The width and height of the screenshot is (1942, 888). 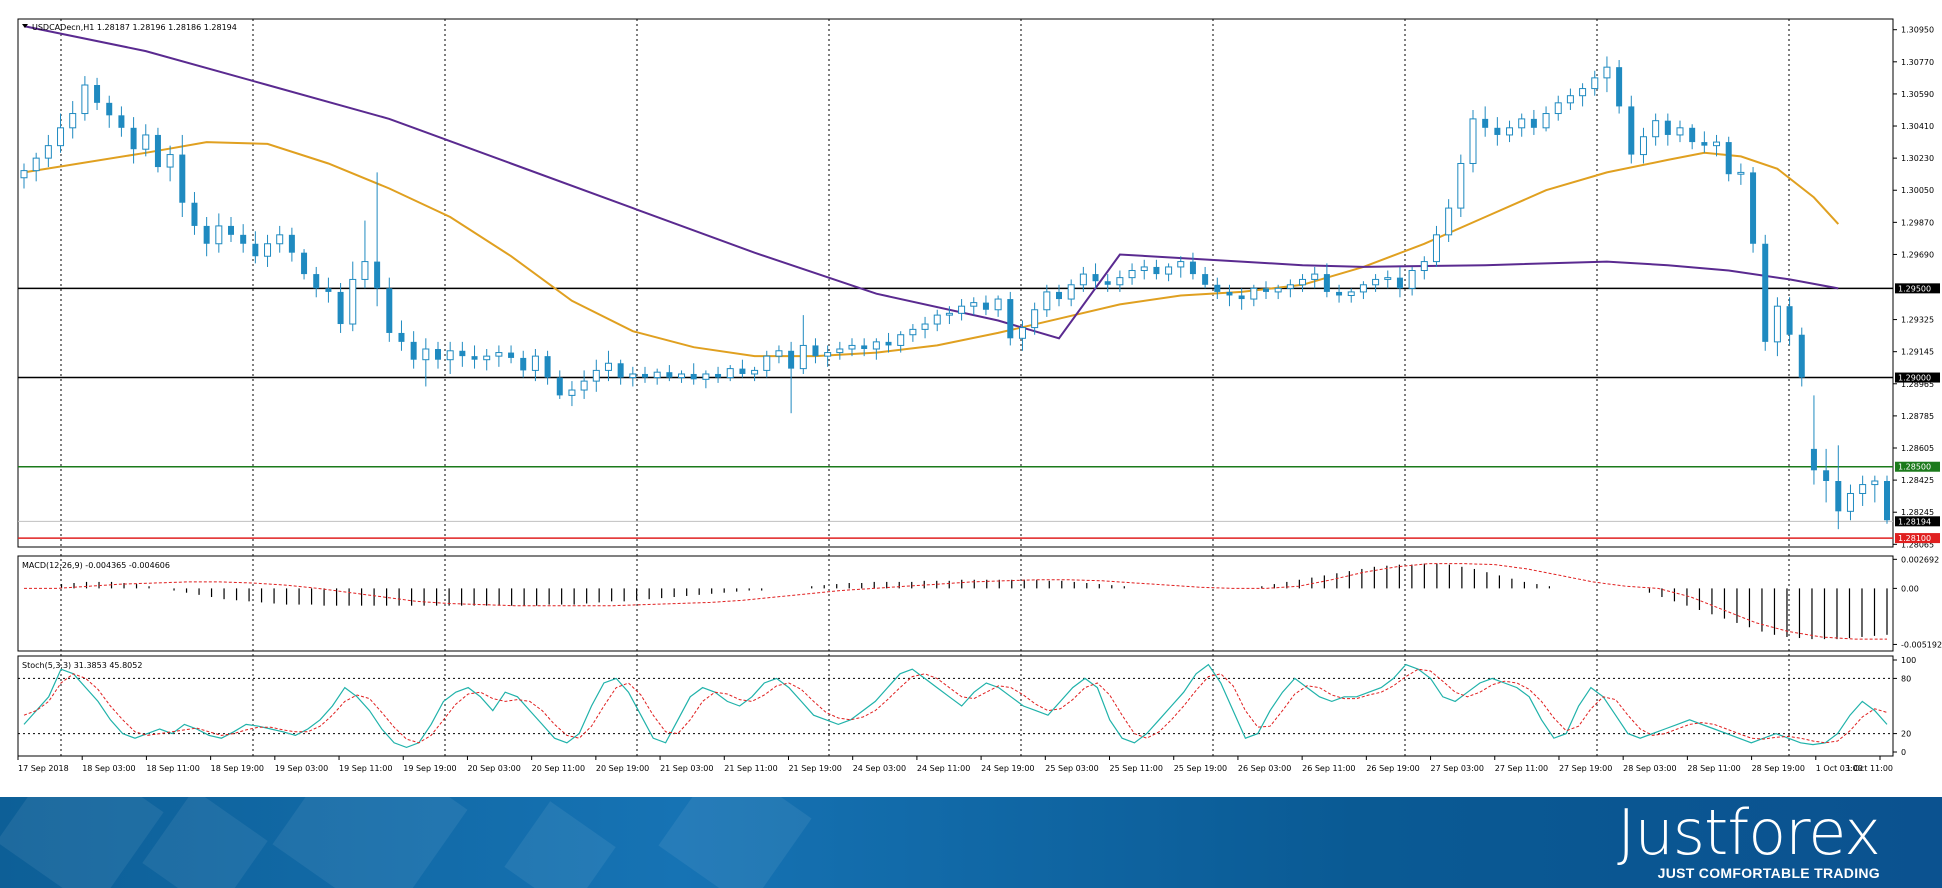 I want to click on x-tick-label: 1 Oct 11:00, so click(x=1869, y=768).